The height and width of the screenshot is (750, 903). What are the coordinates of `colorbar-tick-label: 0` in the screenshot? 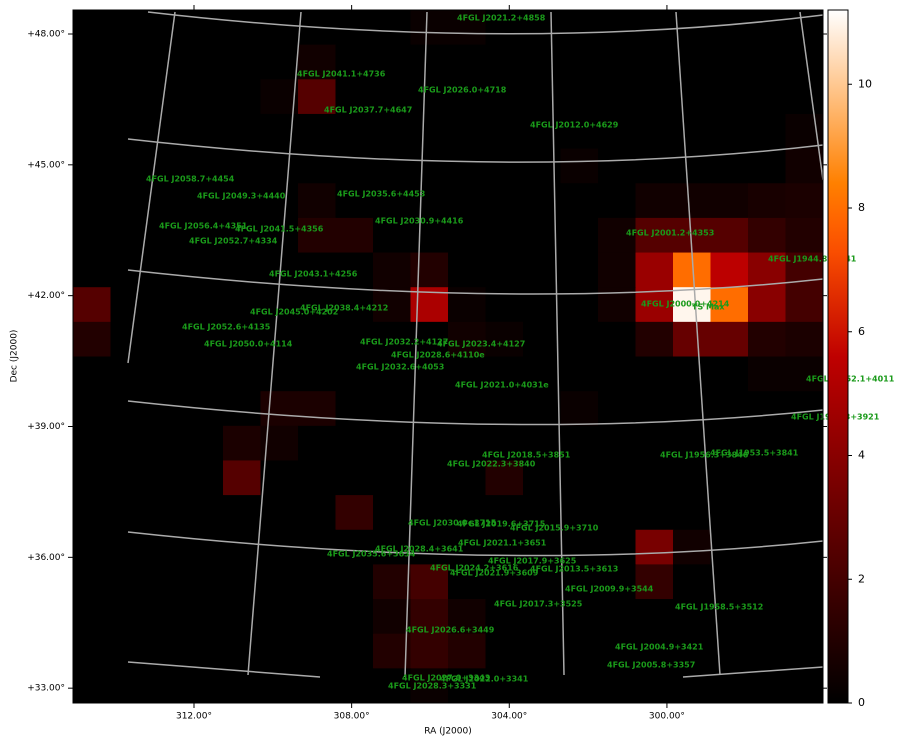 It's located at (861, 702).